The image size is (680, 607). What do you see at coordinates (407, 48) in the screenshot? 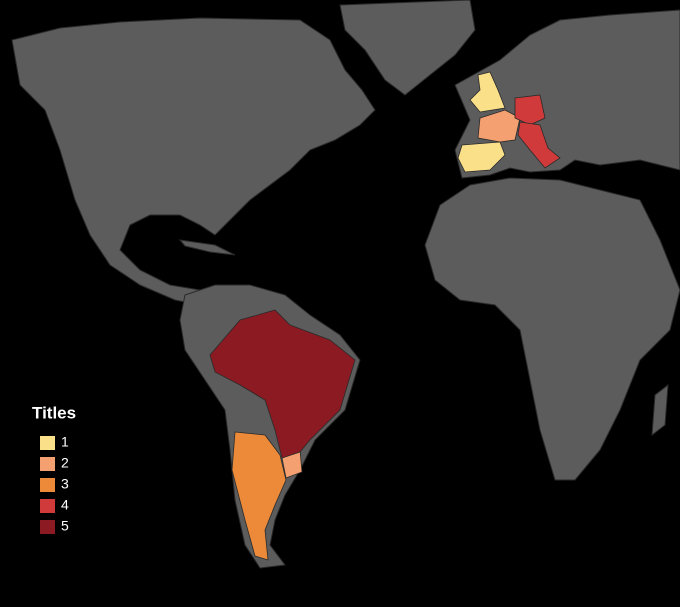
I see `greenland` at bounding box center [407, 48].